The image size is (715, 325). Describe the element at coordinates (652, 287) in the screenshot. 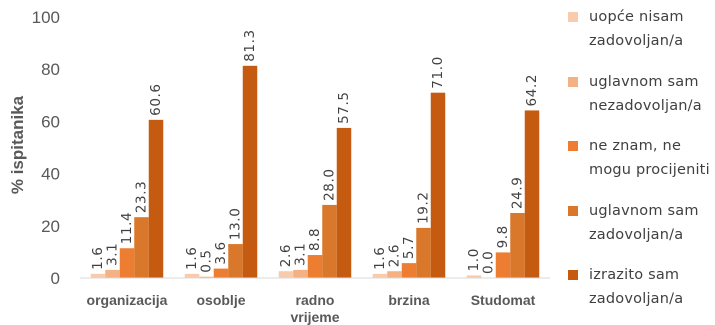

I see `legend-label: izrazito sam zadovoljan/a` at that location.